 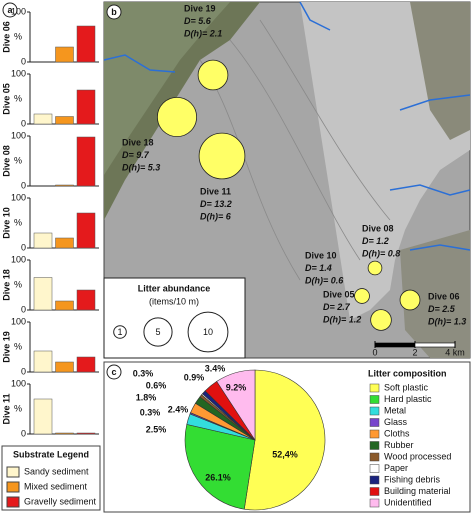 I want to click on chart-label: Dive 05, so click(x=6, y=99).